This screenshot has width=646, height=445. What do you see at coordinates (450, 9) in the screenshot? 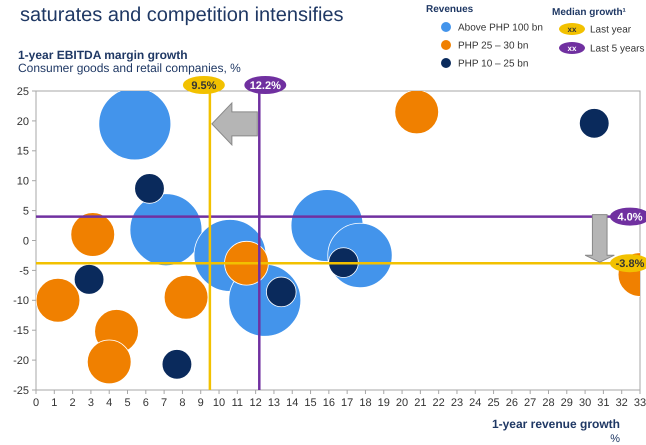
I see `legend-title: Revenues` at bounding box center [450, 9].